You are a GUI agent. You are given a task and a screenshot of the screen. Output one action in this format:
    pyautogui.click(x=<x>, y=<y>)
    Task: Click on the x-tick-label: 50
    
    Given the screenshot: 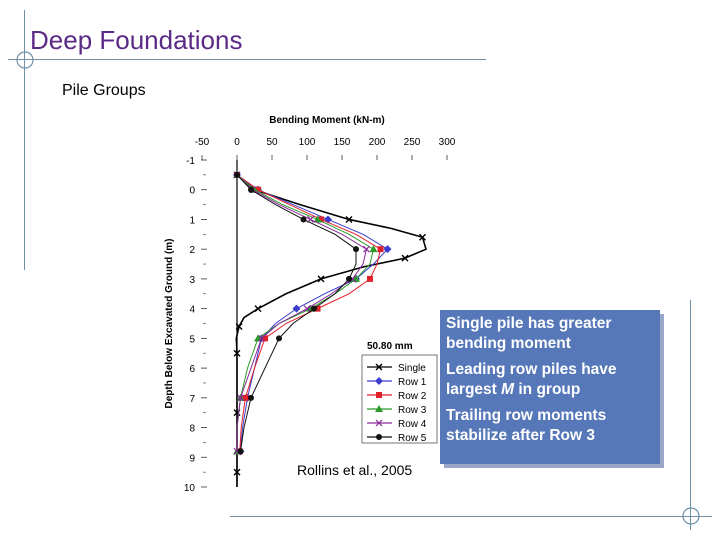 What is the action you would take?
    pyautogui.click(x=272, y=142)
    